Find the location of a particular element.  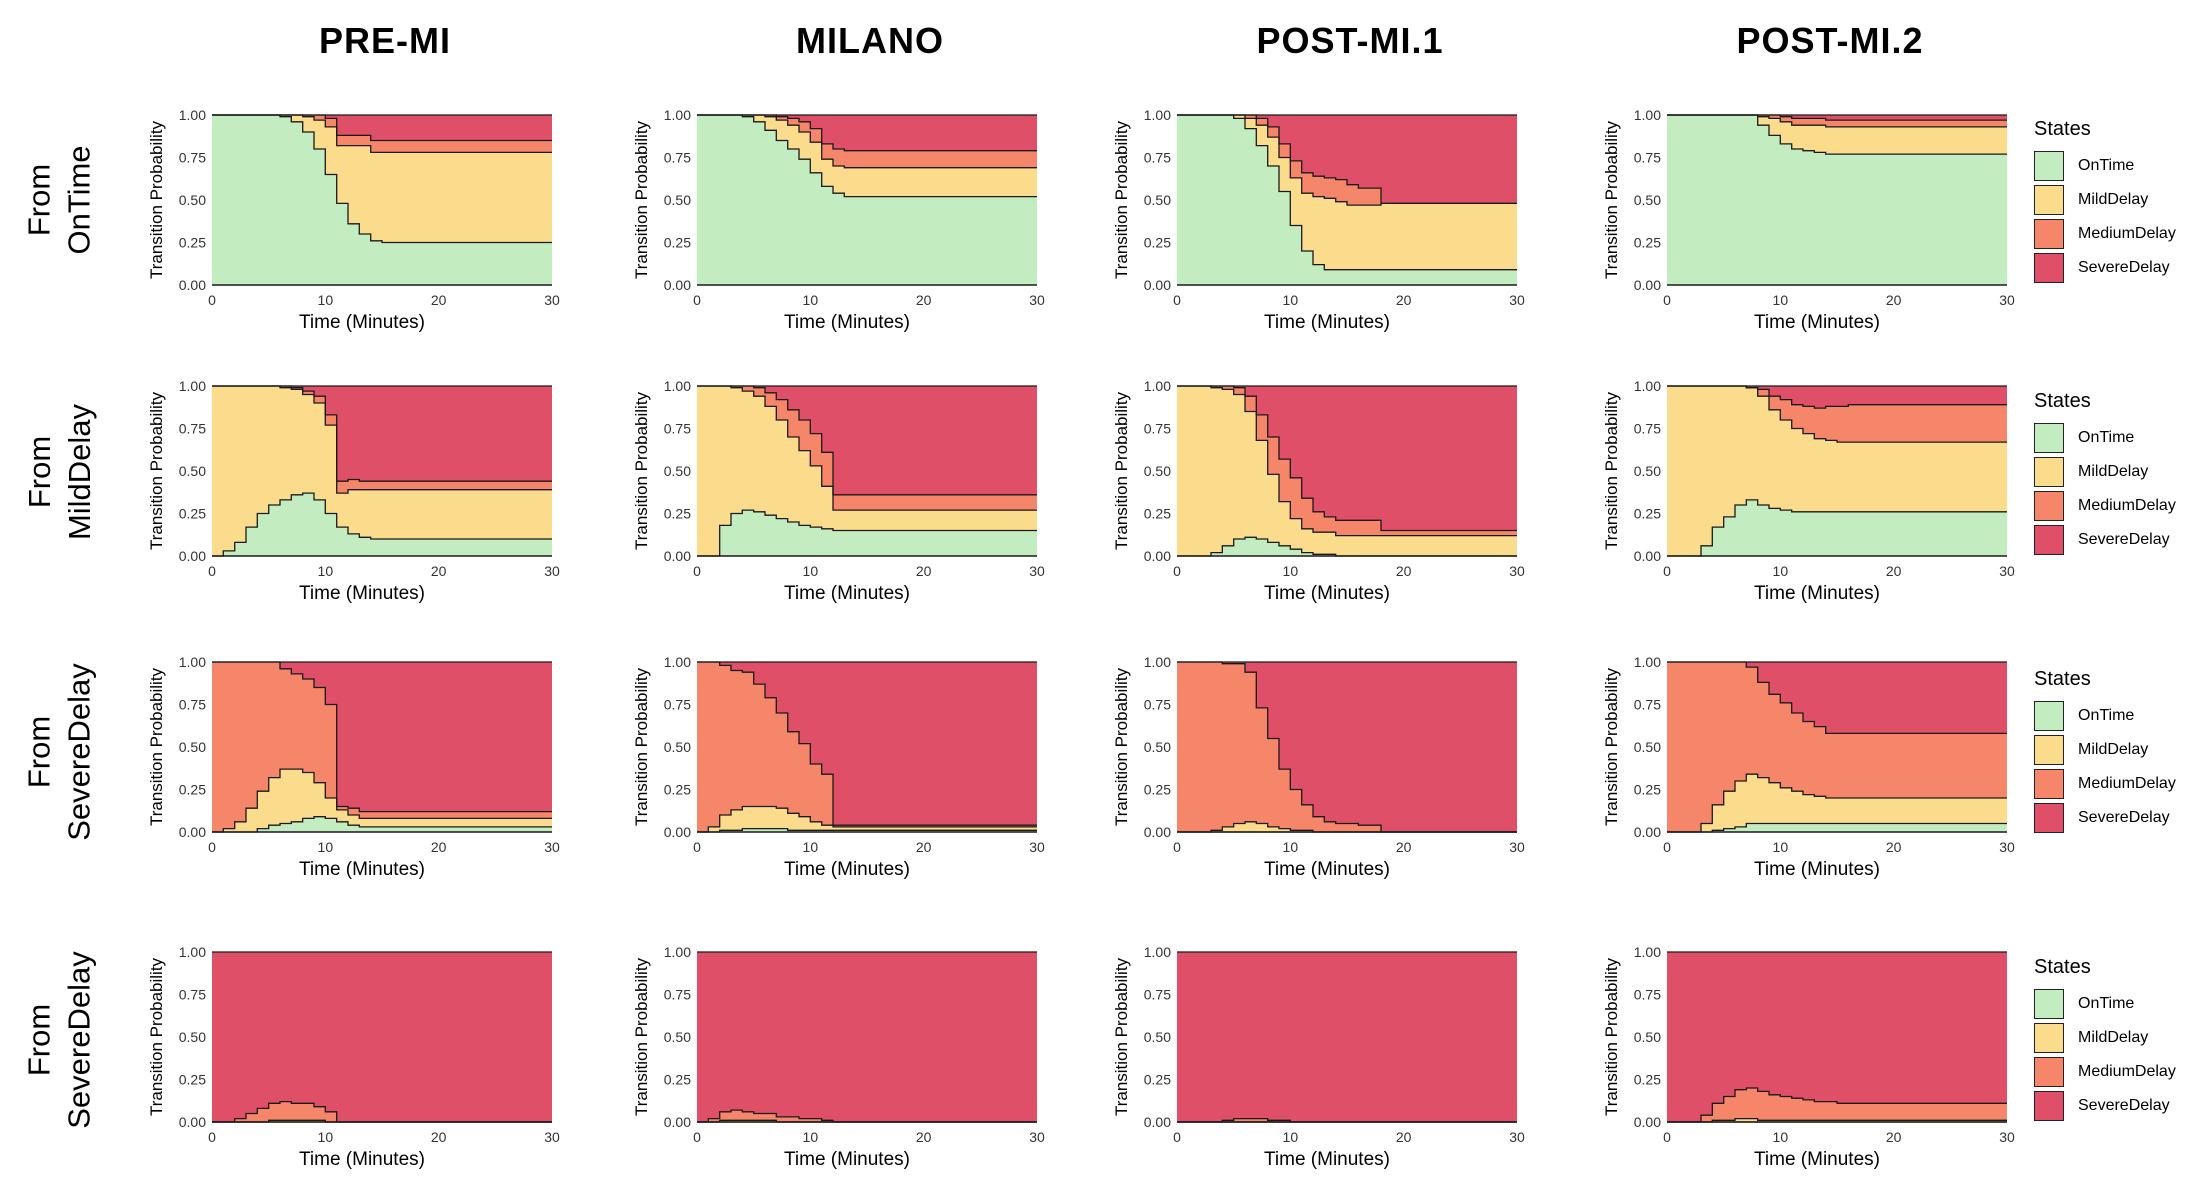

row-label-0-line1: From is located at coordinates (39, 200).